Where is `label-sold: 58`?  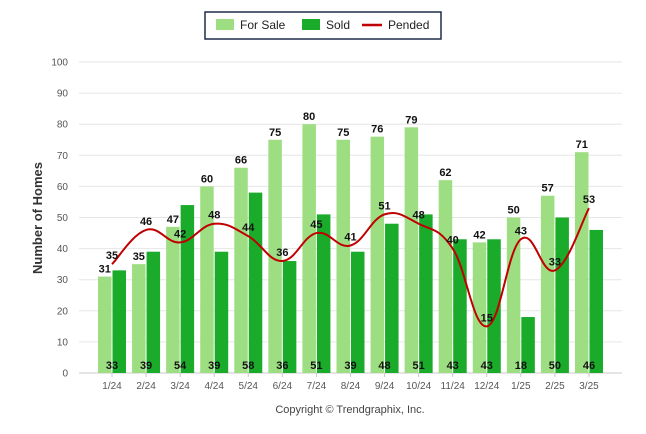 label-sold: 58 is located at coordinates (248, 366).